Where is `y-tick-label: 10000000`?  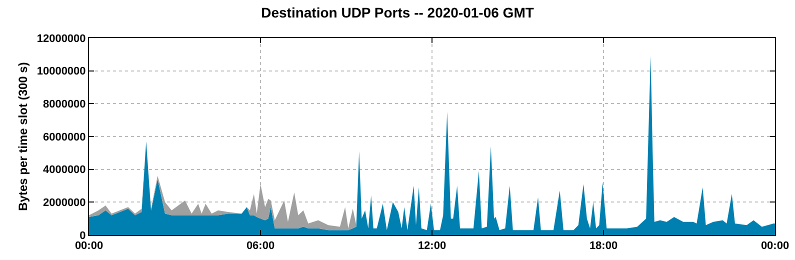 y-tick-label: 10000000 is located at coordinates (61, 72).